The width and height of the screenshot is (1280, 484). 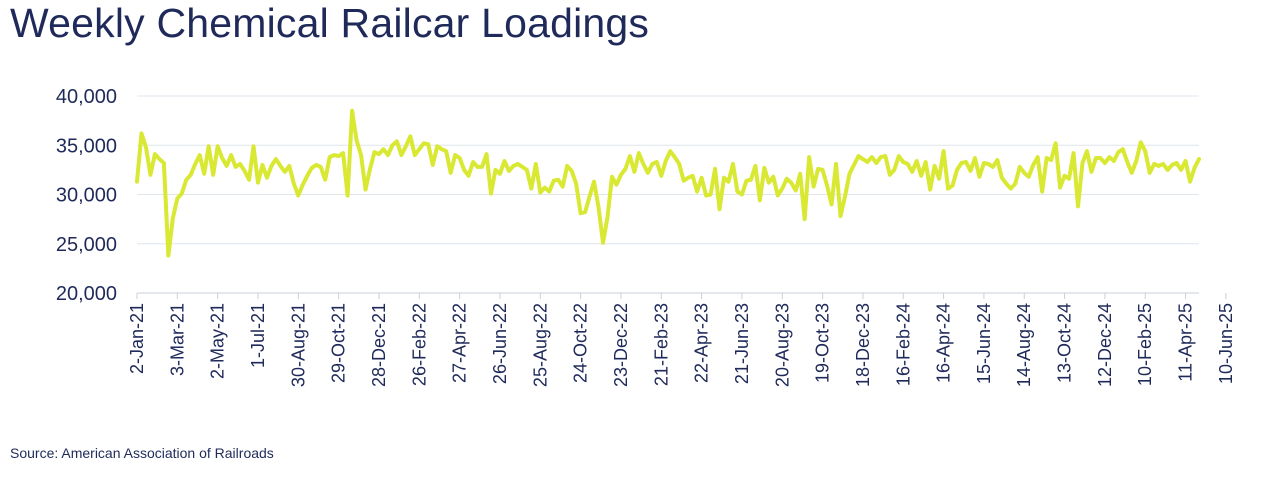 I want to click on x-tick-label: 24-Oct-22, so click(x=581, y=343).